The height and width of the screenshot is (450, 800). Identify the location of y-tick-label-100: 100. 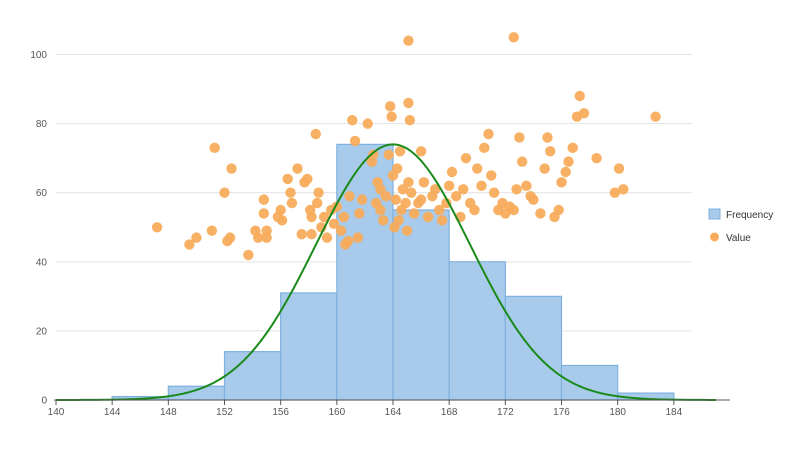
(38, 55).